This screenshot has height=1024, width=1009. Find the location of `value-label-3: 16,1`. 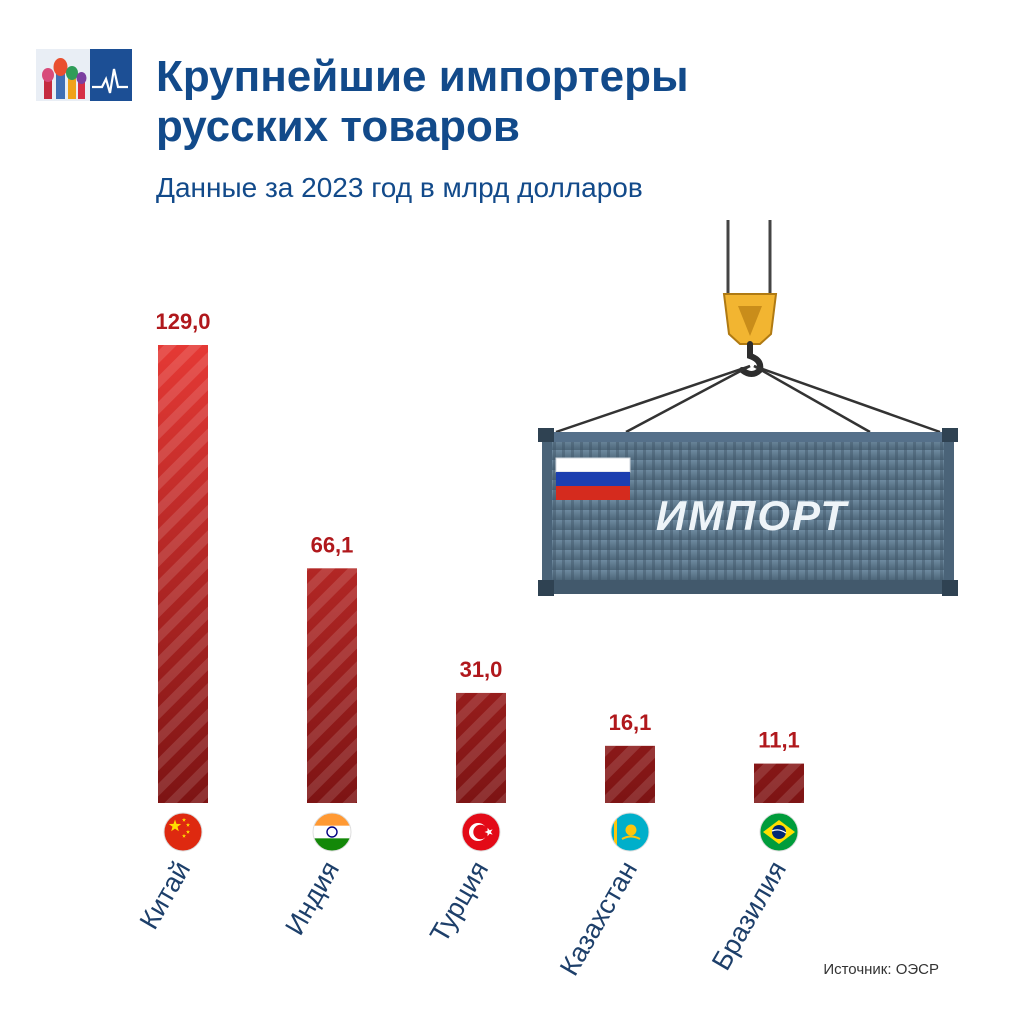

value-label-3: 16,1 is located at coordinates (630, 722).